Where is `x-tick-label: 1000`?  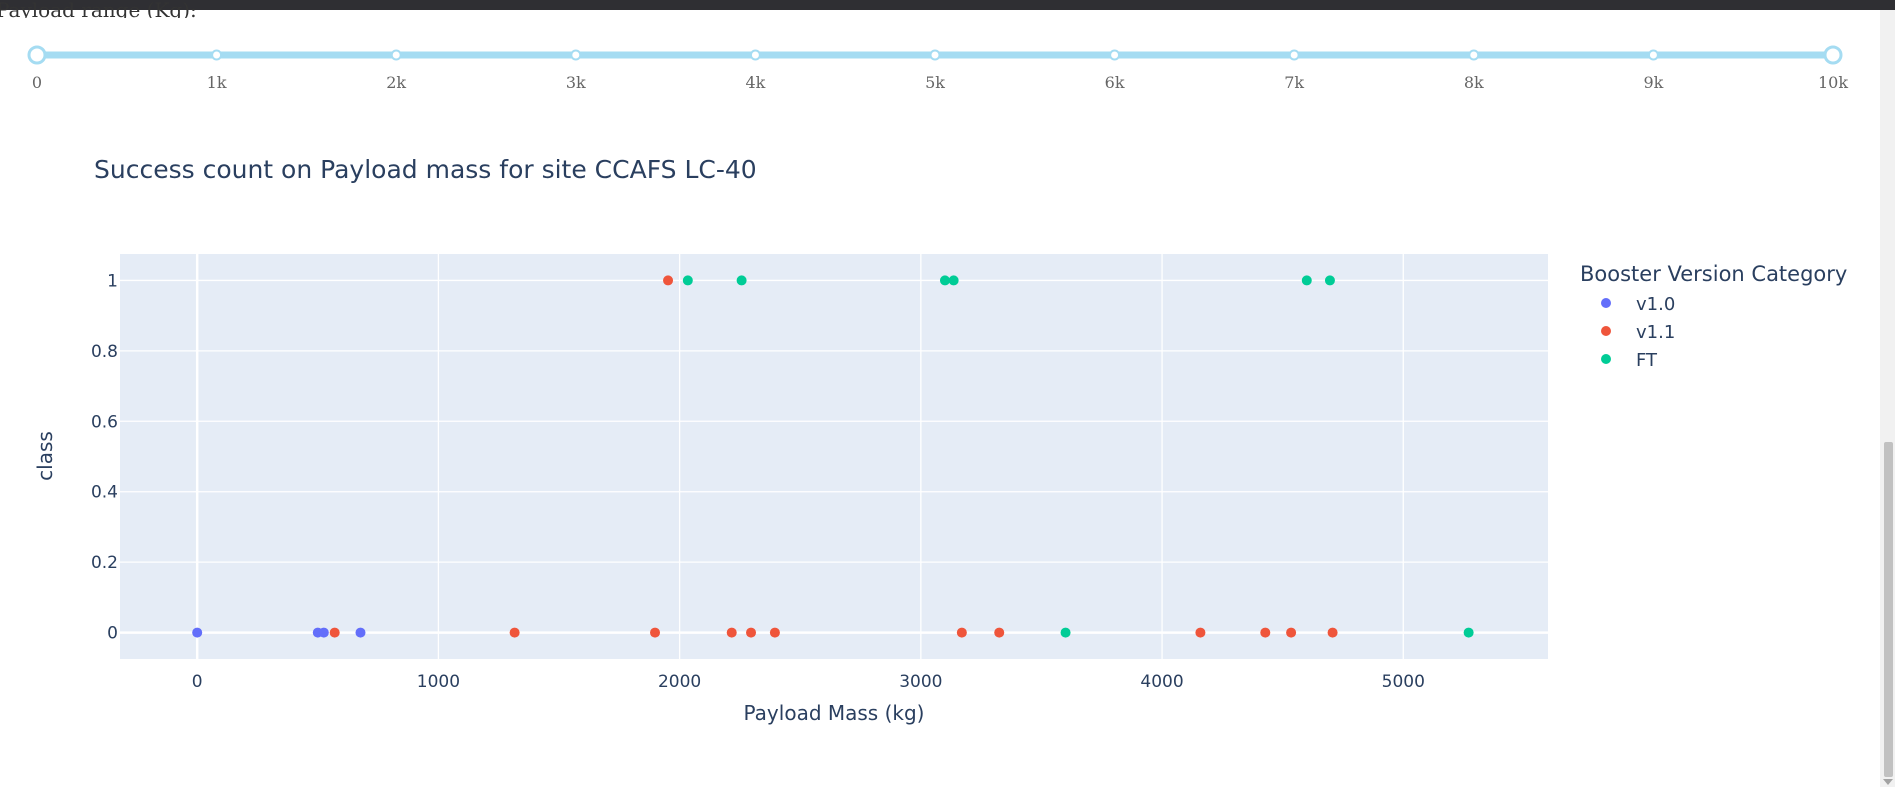
x-tick-label: 1000 is located at coordinates (438, 682).